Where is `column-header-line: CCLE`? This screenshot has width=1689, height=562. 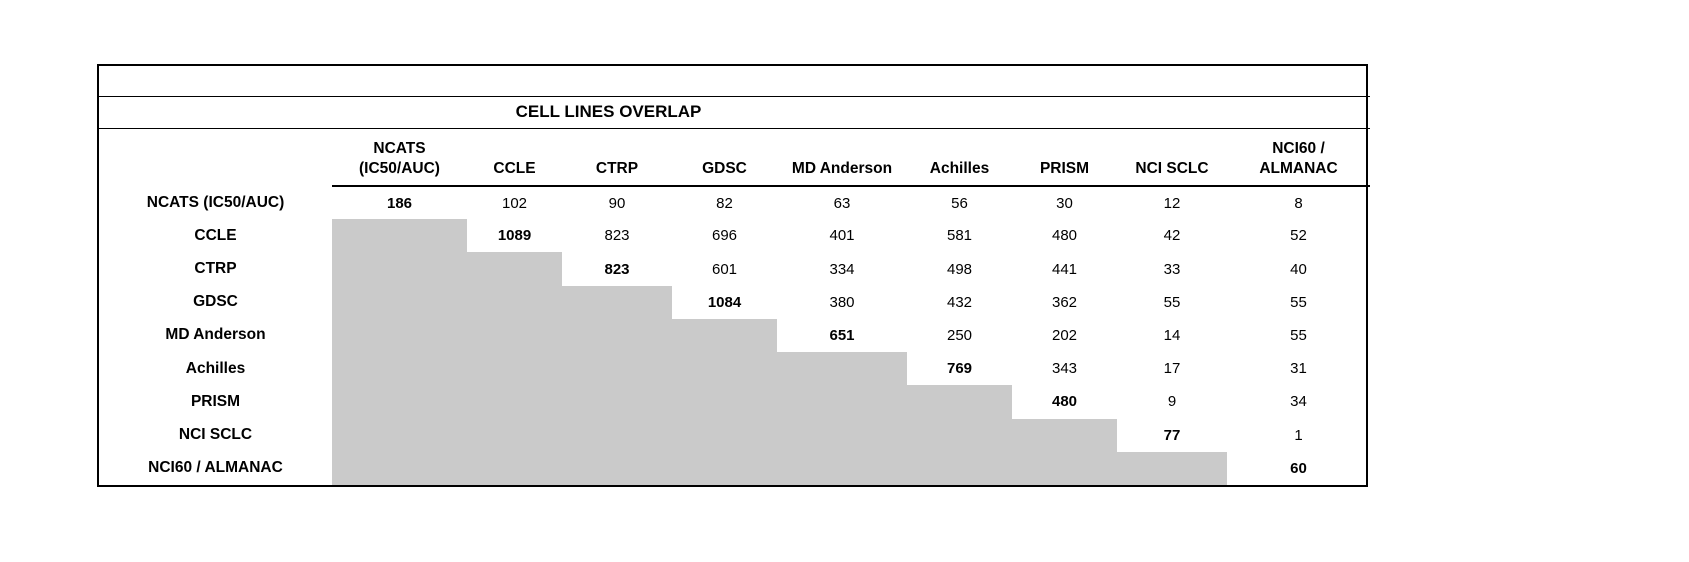
column-header-line: CCLE is located at coordinates (514, 168).